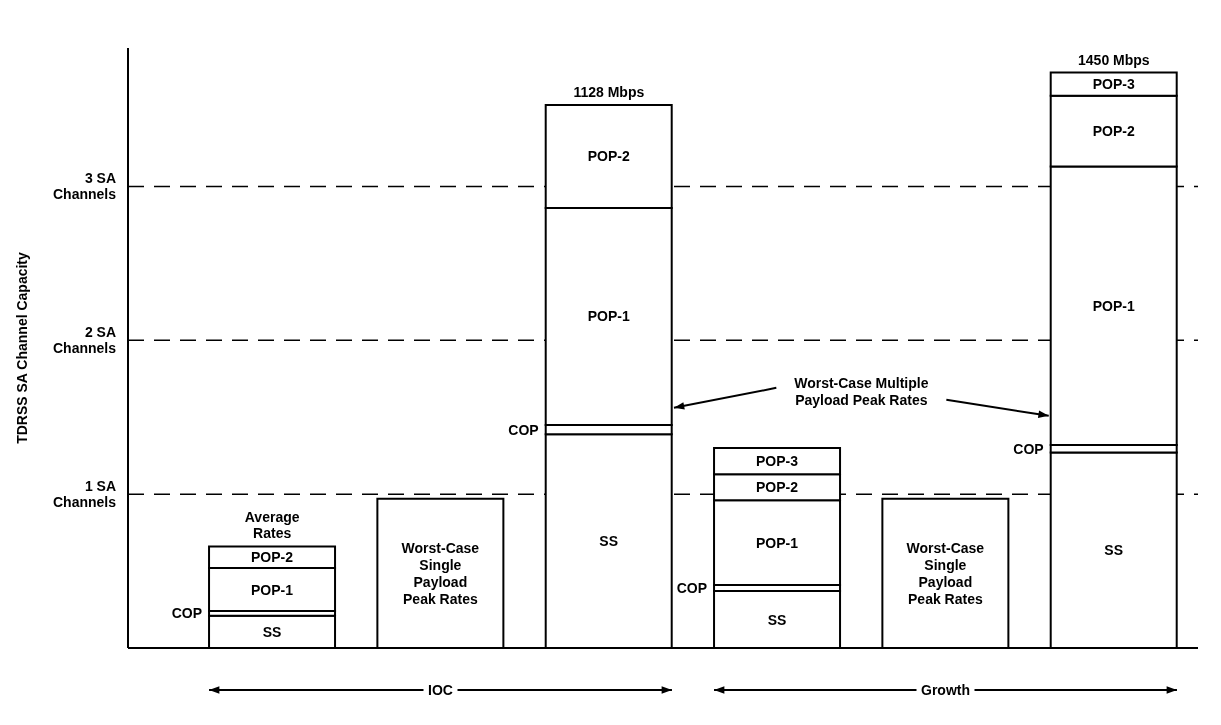 The image size is (1221, 725). I want to click on text: POP-3, so click(777, 461).